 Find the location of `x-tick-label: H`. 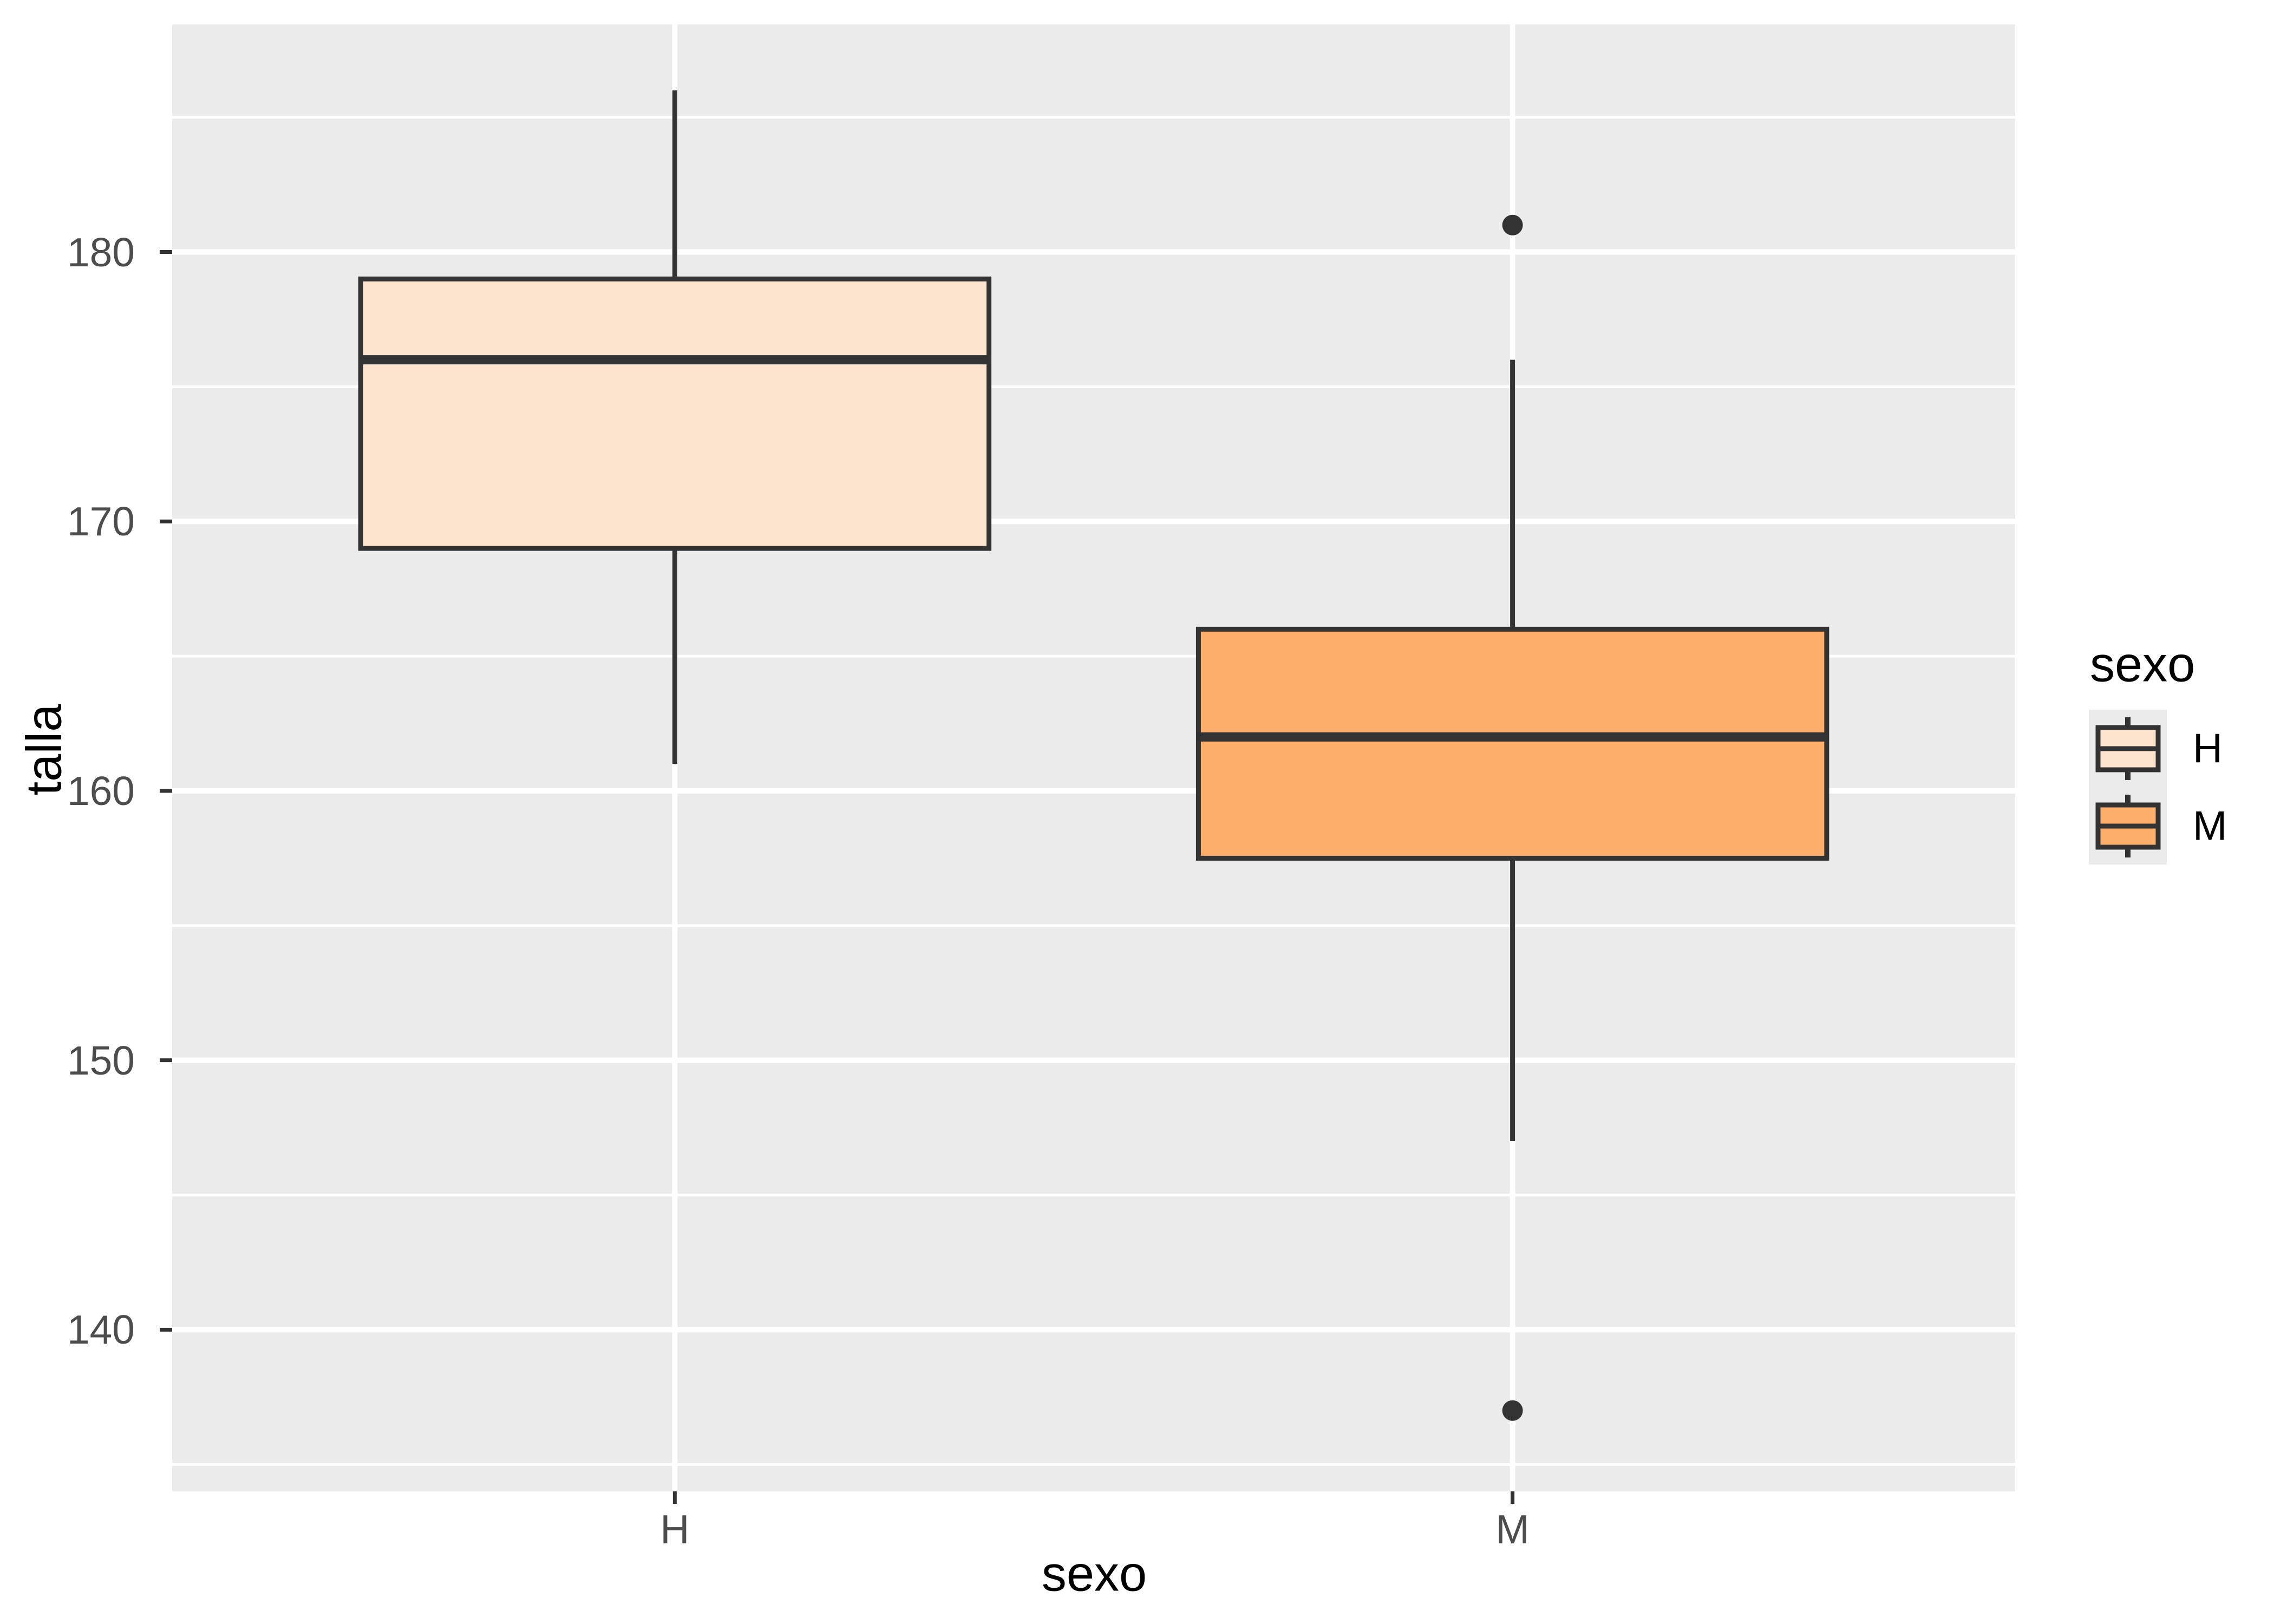

x-tick-label: H is located at coordinates (675, 1529).